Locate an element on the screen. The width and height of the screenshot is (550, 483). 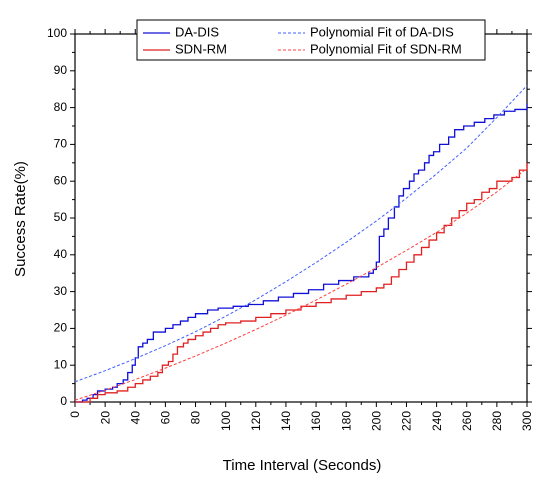
y-tick-label: 10 is located at coordinates (61, 364).